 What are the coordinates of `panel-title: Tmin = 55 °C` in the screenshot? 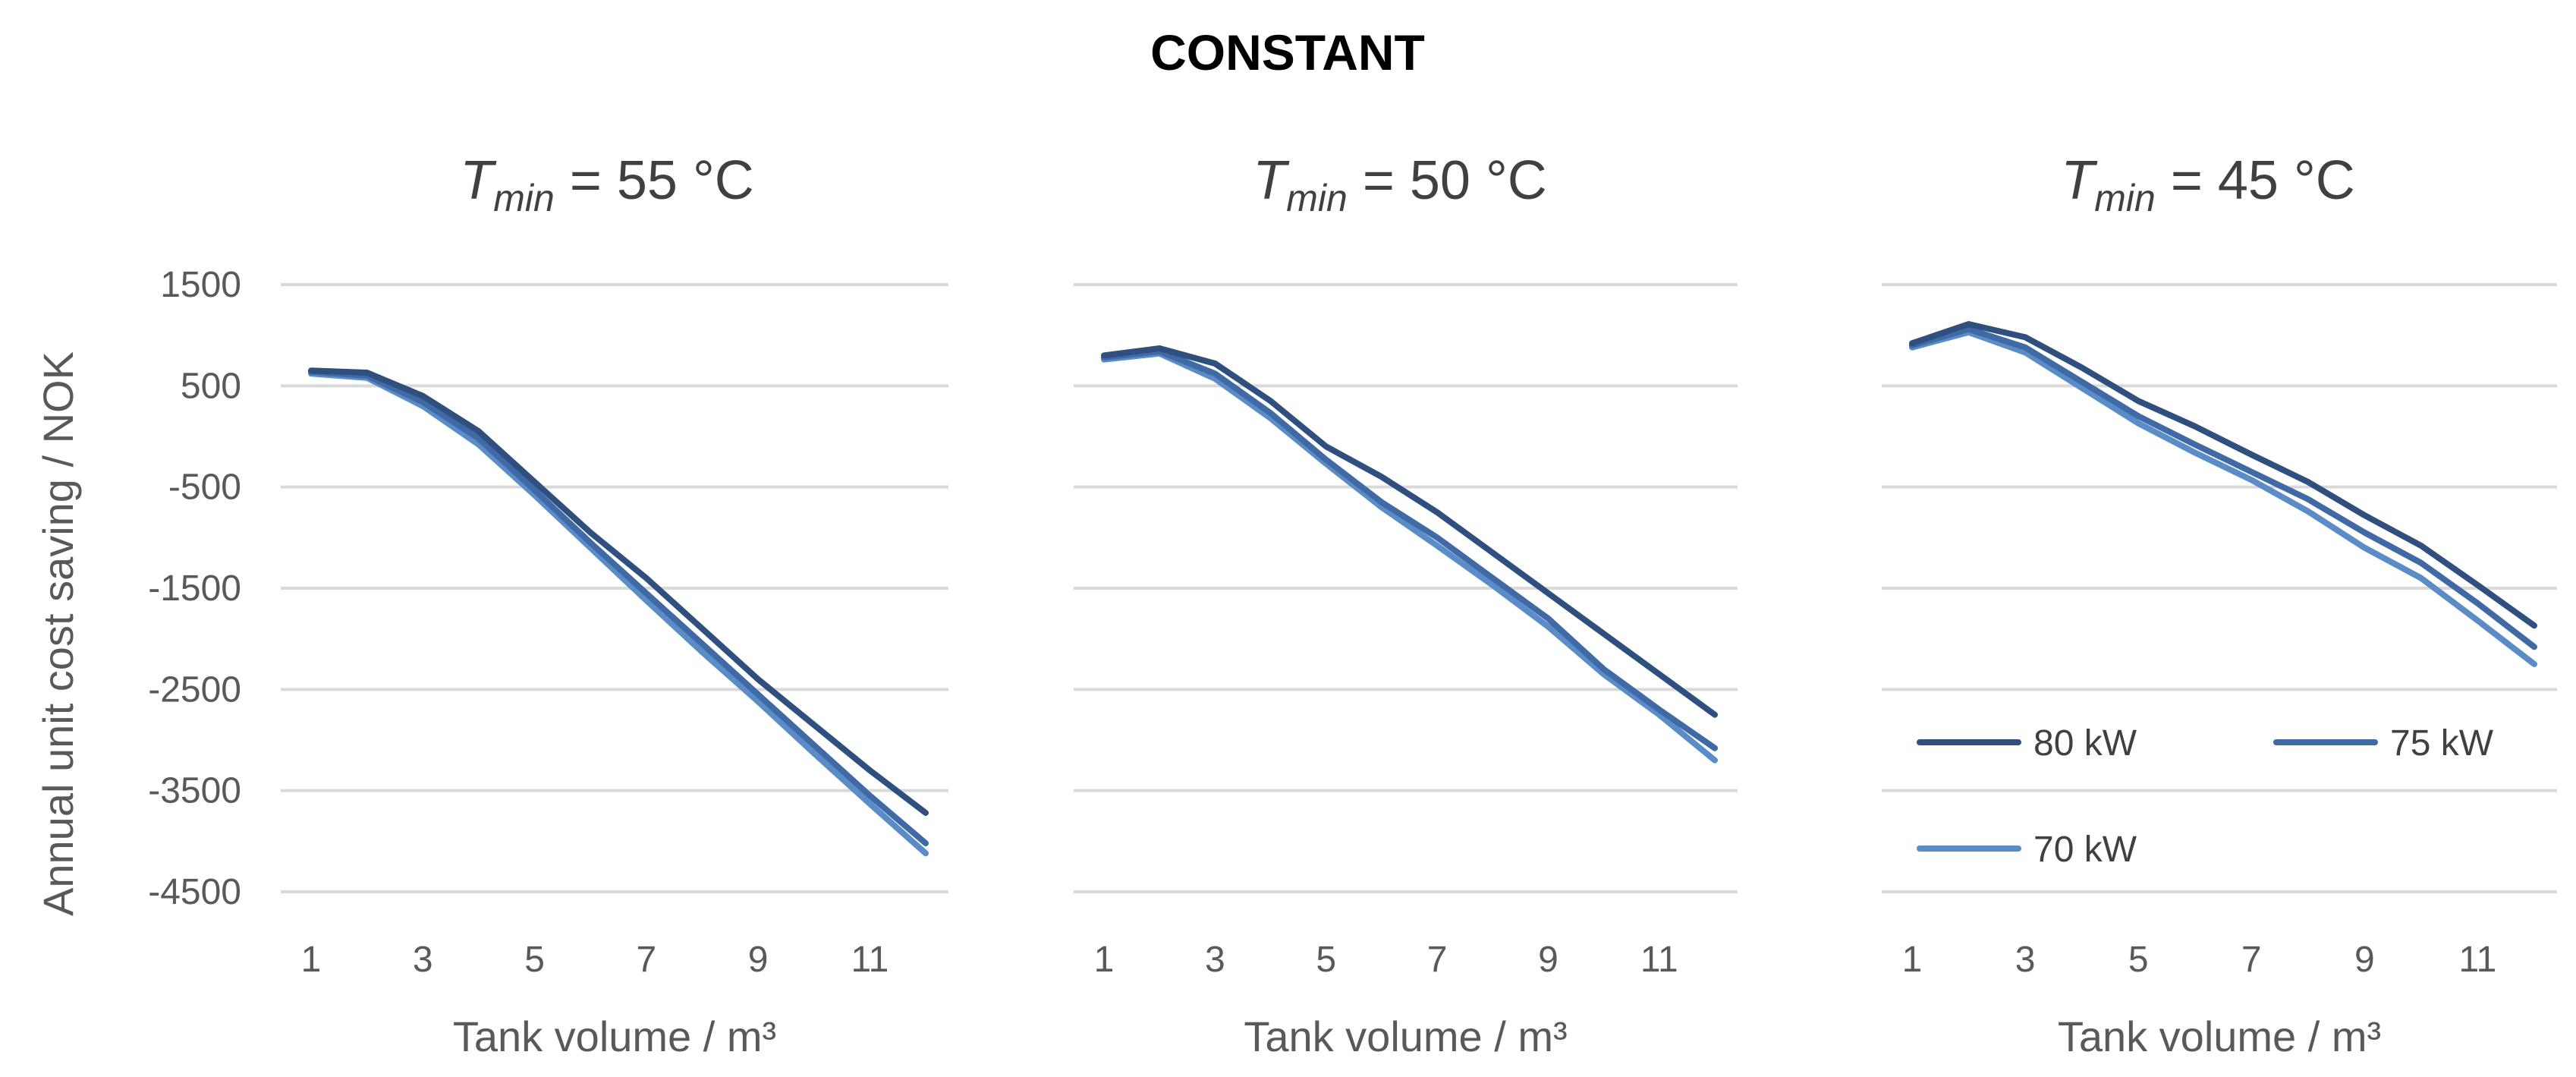 It's located at (607, 185).